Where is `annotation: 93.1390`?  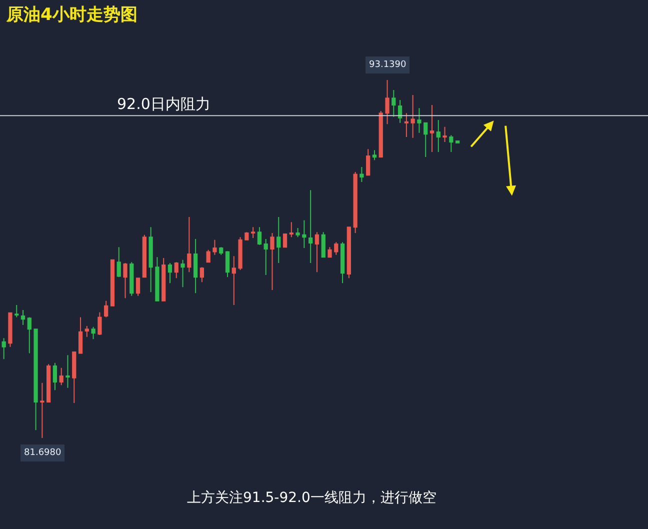
annotation: 93.1390 is located at coordinates (387, 65).